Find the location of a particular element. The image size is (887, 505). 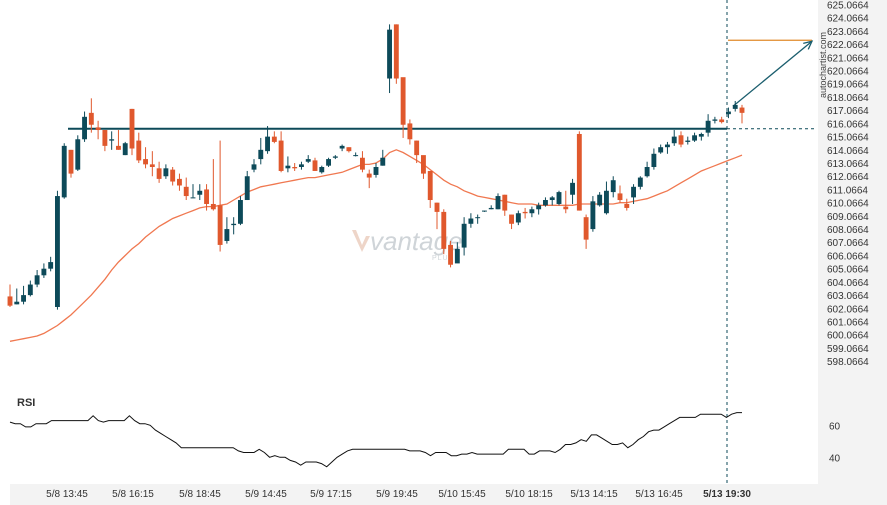

rsi-tick-label: 60 is located at coordinates (835, 426).